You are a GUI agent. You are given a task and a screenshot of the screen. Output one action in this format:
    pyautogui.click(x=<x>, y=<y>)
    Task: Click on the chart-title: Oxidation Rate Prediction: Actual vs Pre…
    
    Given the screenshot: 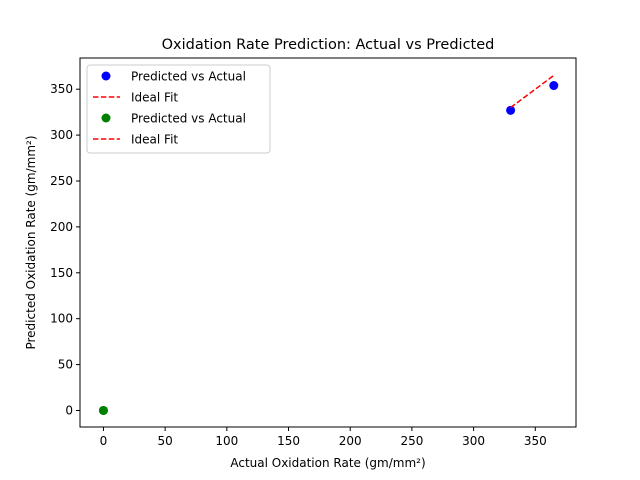 What is the action you would take?
    pyautogui.click(x=328, y=45)
    